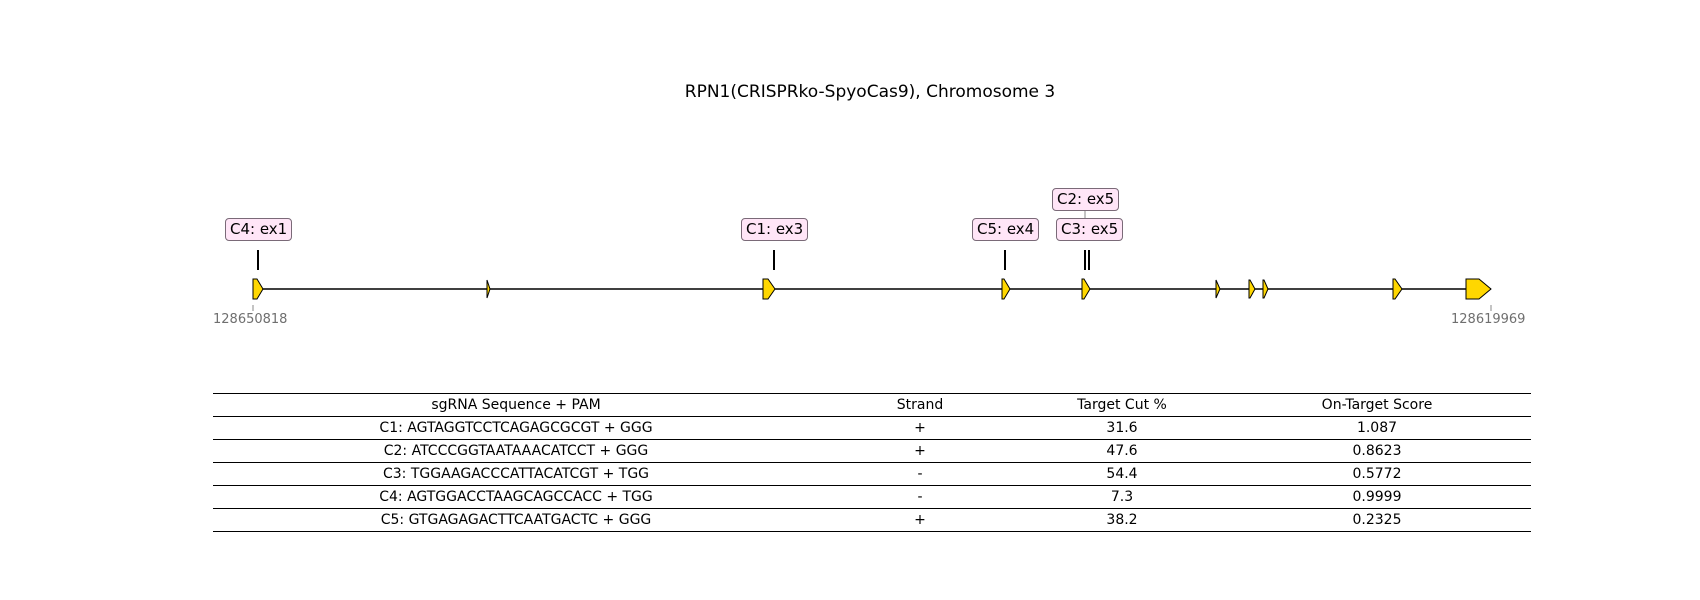 This screenshot has height=600, width=1700. I want to click on cell-target-cut: 31.6, so click(1122, 428).